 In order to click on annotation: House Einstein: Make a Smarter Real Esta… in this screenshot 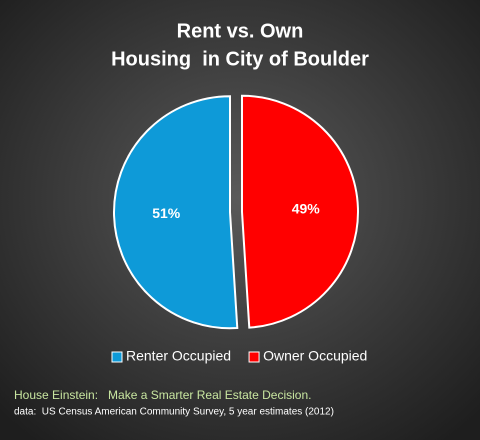, I will do `click(162, 395)`.